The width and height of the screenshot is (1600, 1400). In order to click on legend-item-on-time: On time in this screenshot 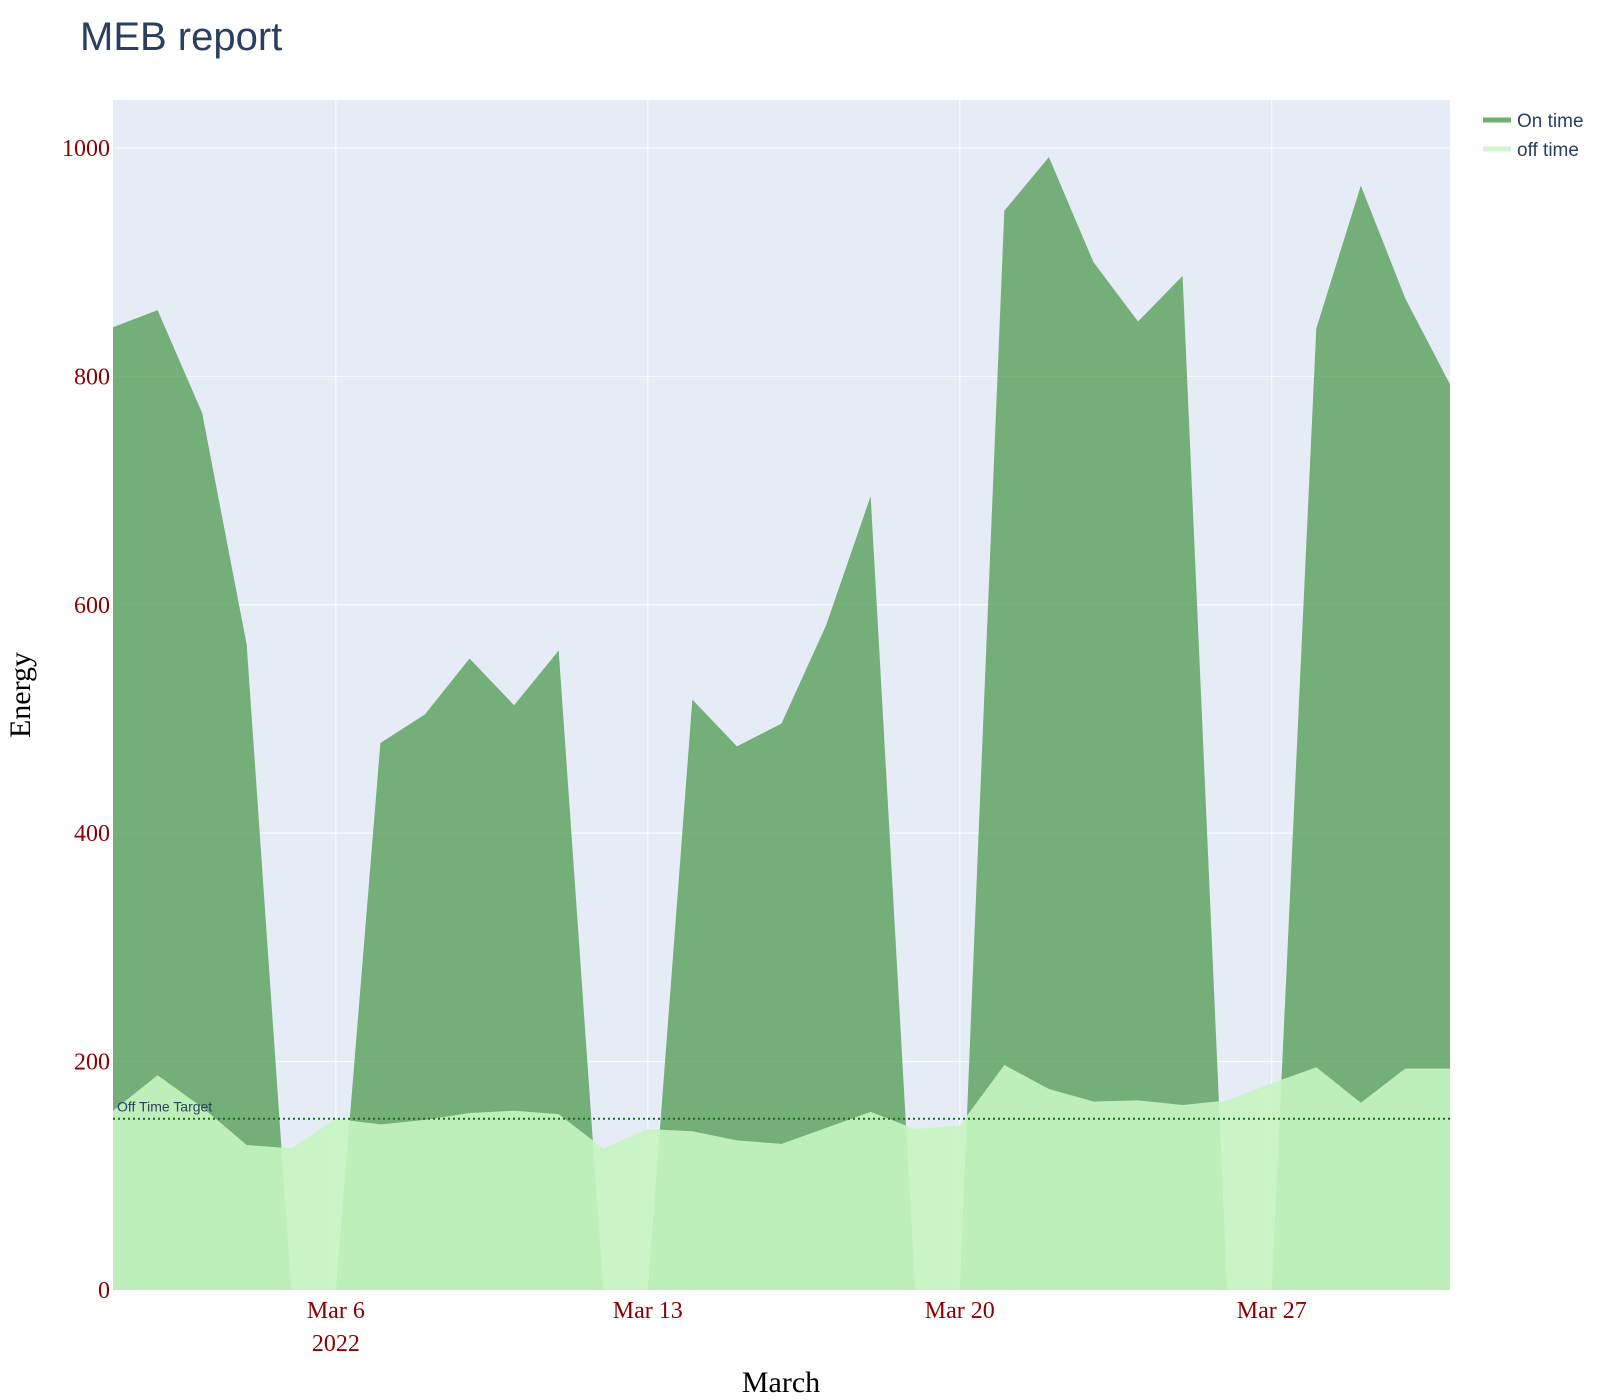, I will do `click(1533, 121)`.